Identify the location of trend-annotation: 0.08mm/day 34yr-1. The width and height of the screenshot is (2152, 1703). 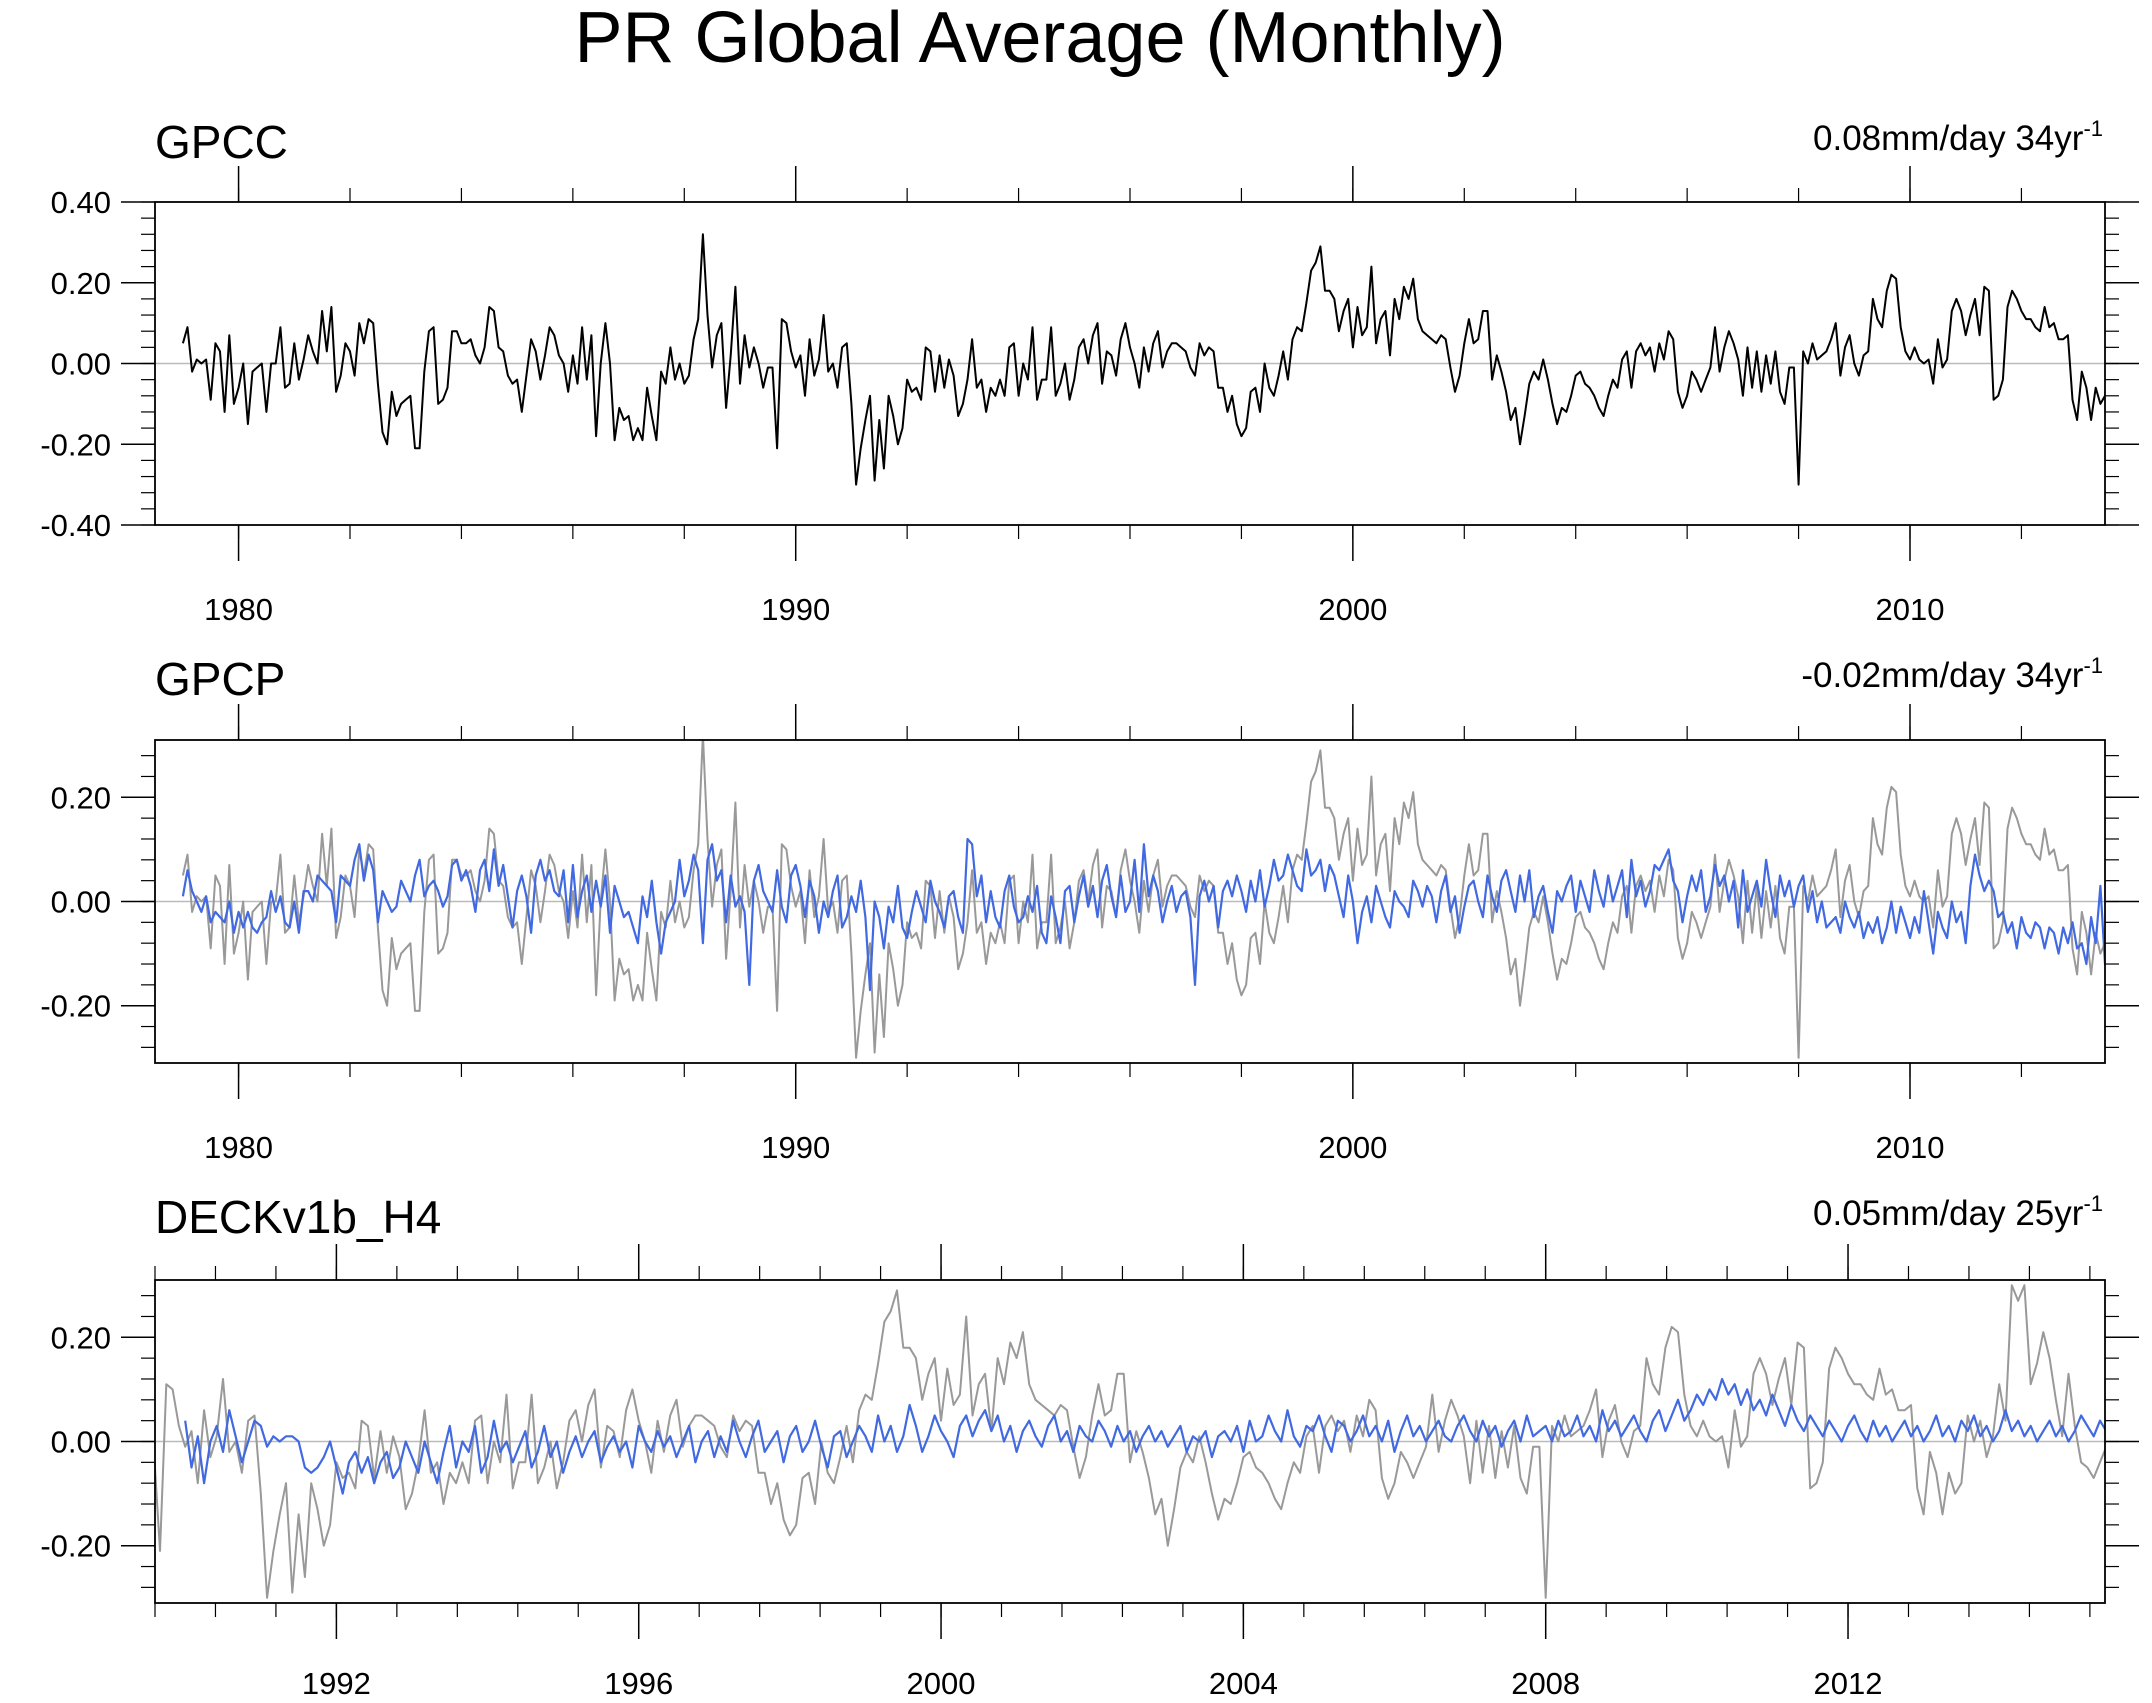
(1958, 137).